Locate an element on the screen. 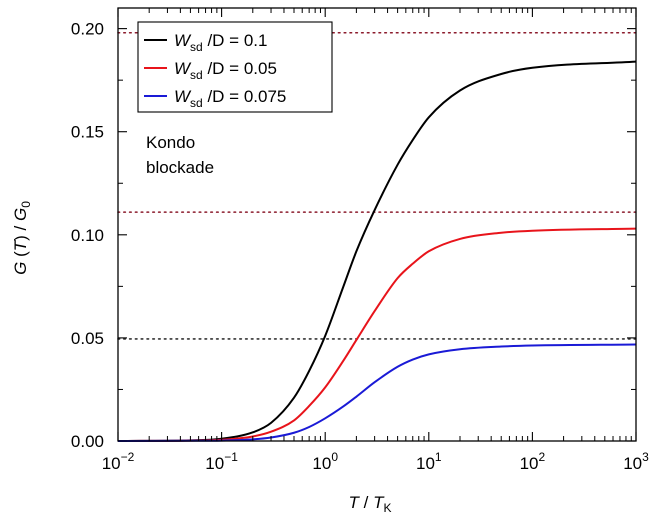 This screenshot has width=654, height=519. legend-label-1: Wsd /D = 0.05 is located at coordinates (225, 70).